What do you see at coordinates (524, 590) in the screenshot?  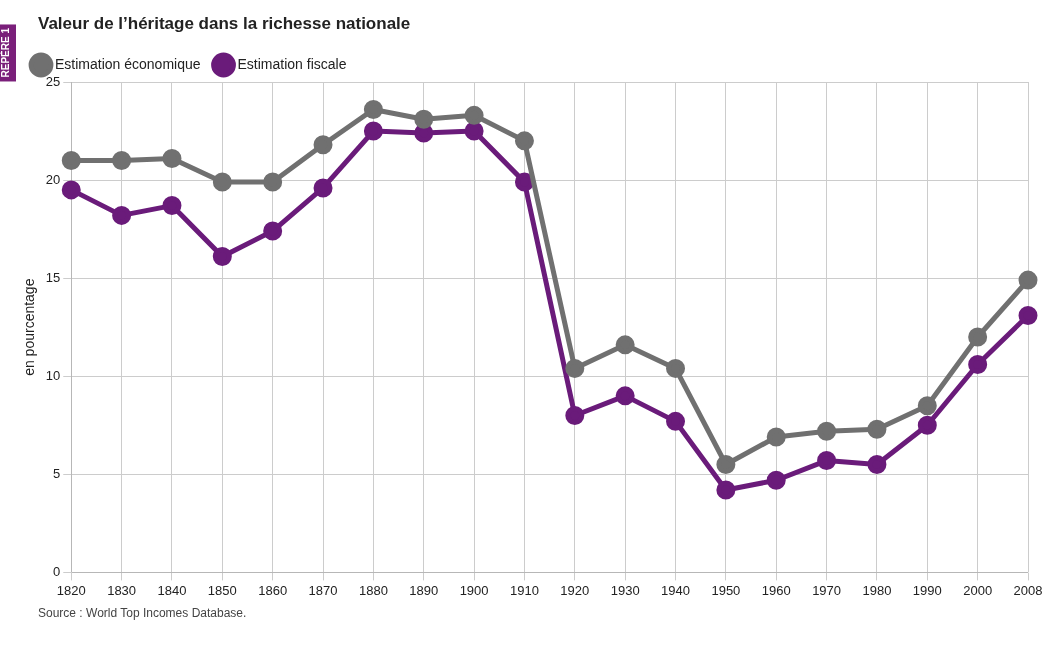 I see `x-tick-label: 1910` at bounding box center [524, 590].